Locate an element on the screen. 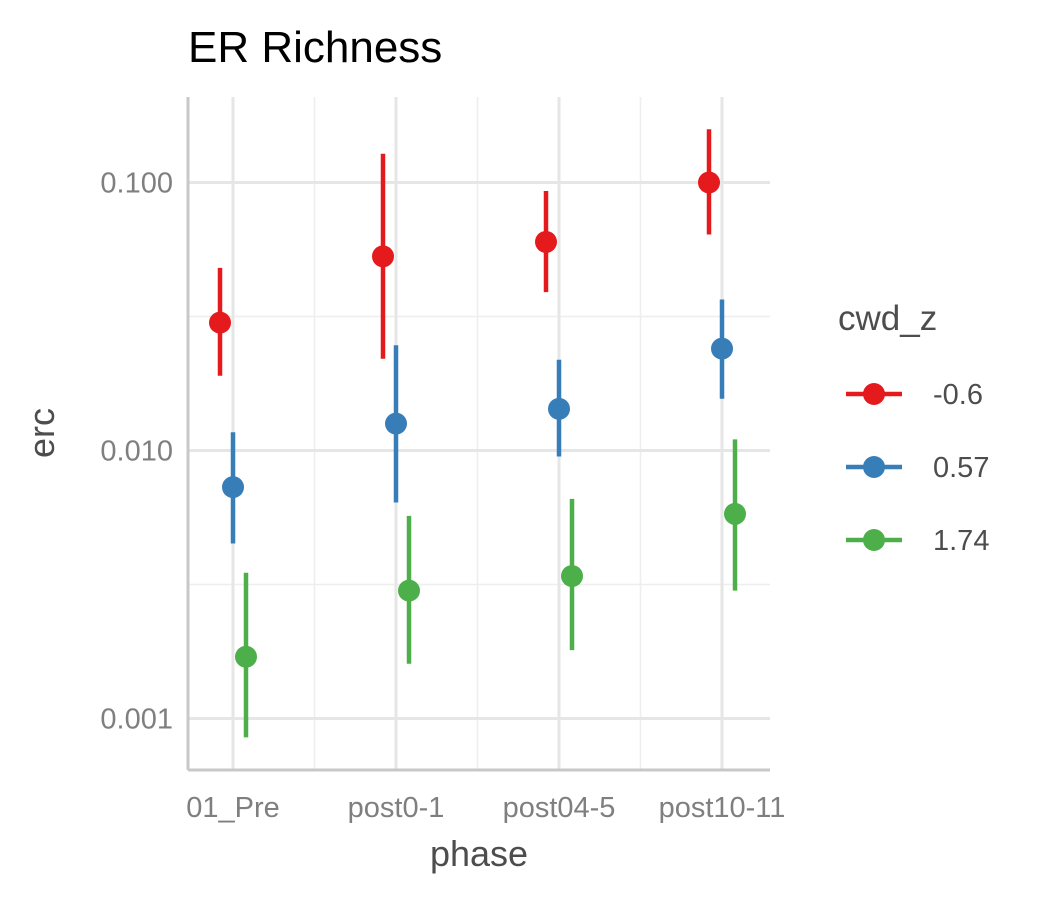 The height and width of the screenshot is (900, 1050). legend: cwd_z -0.6 0.57 1.74 is located at coordinates (913, 428).